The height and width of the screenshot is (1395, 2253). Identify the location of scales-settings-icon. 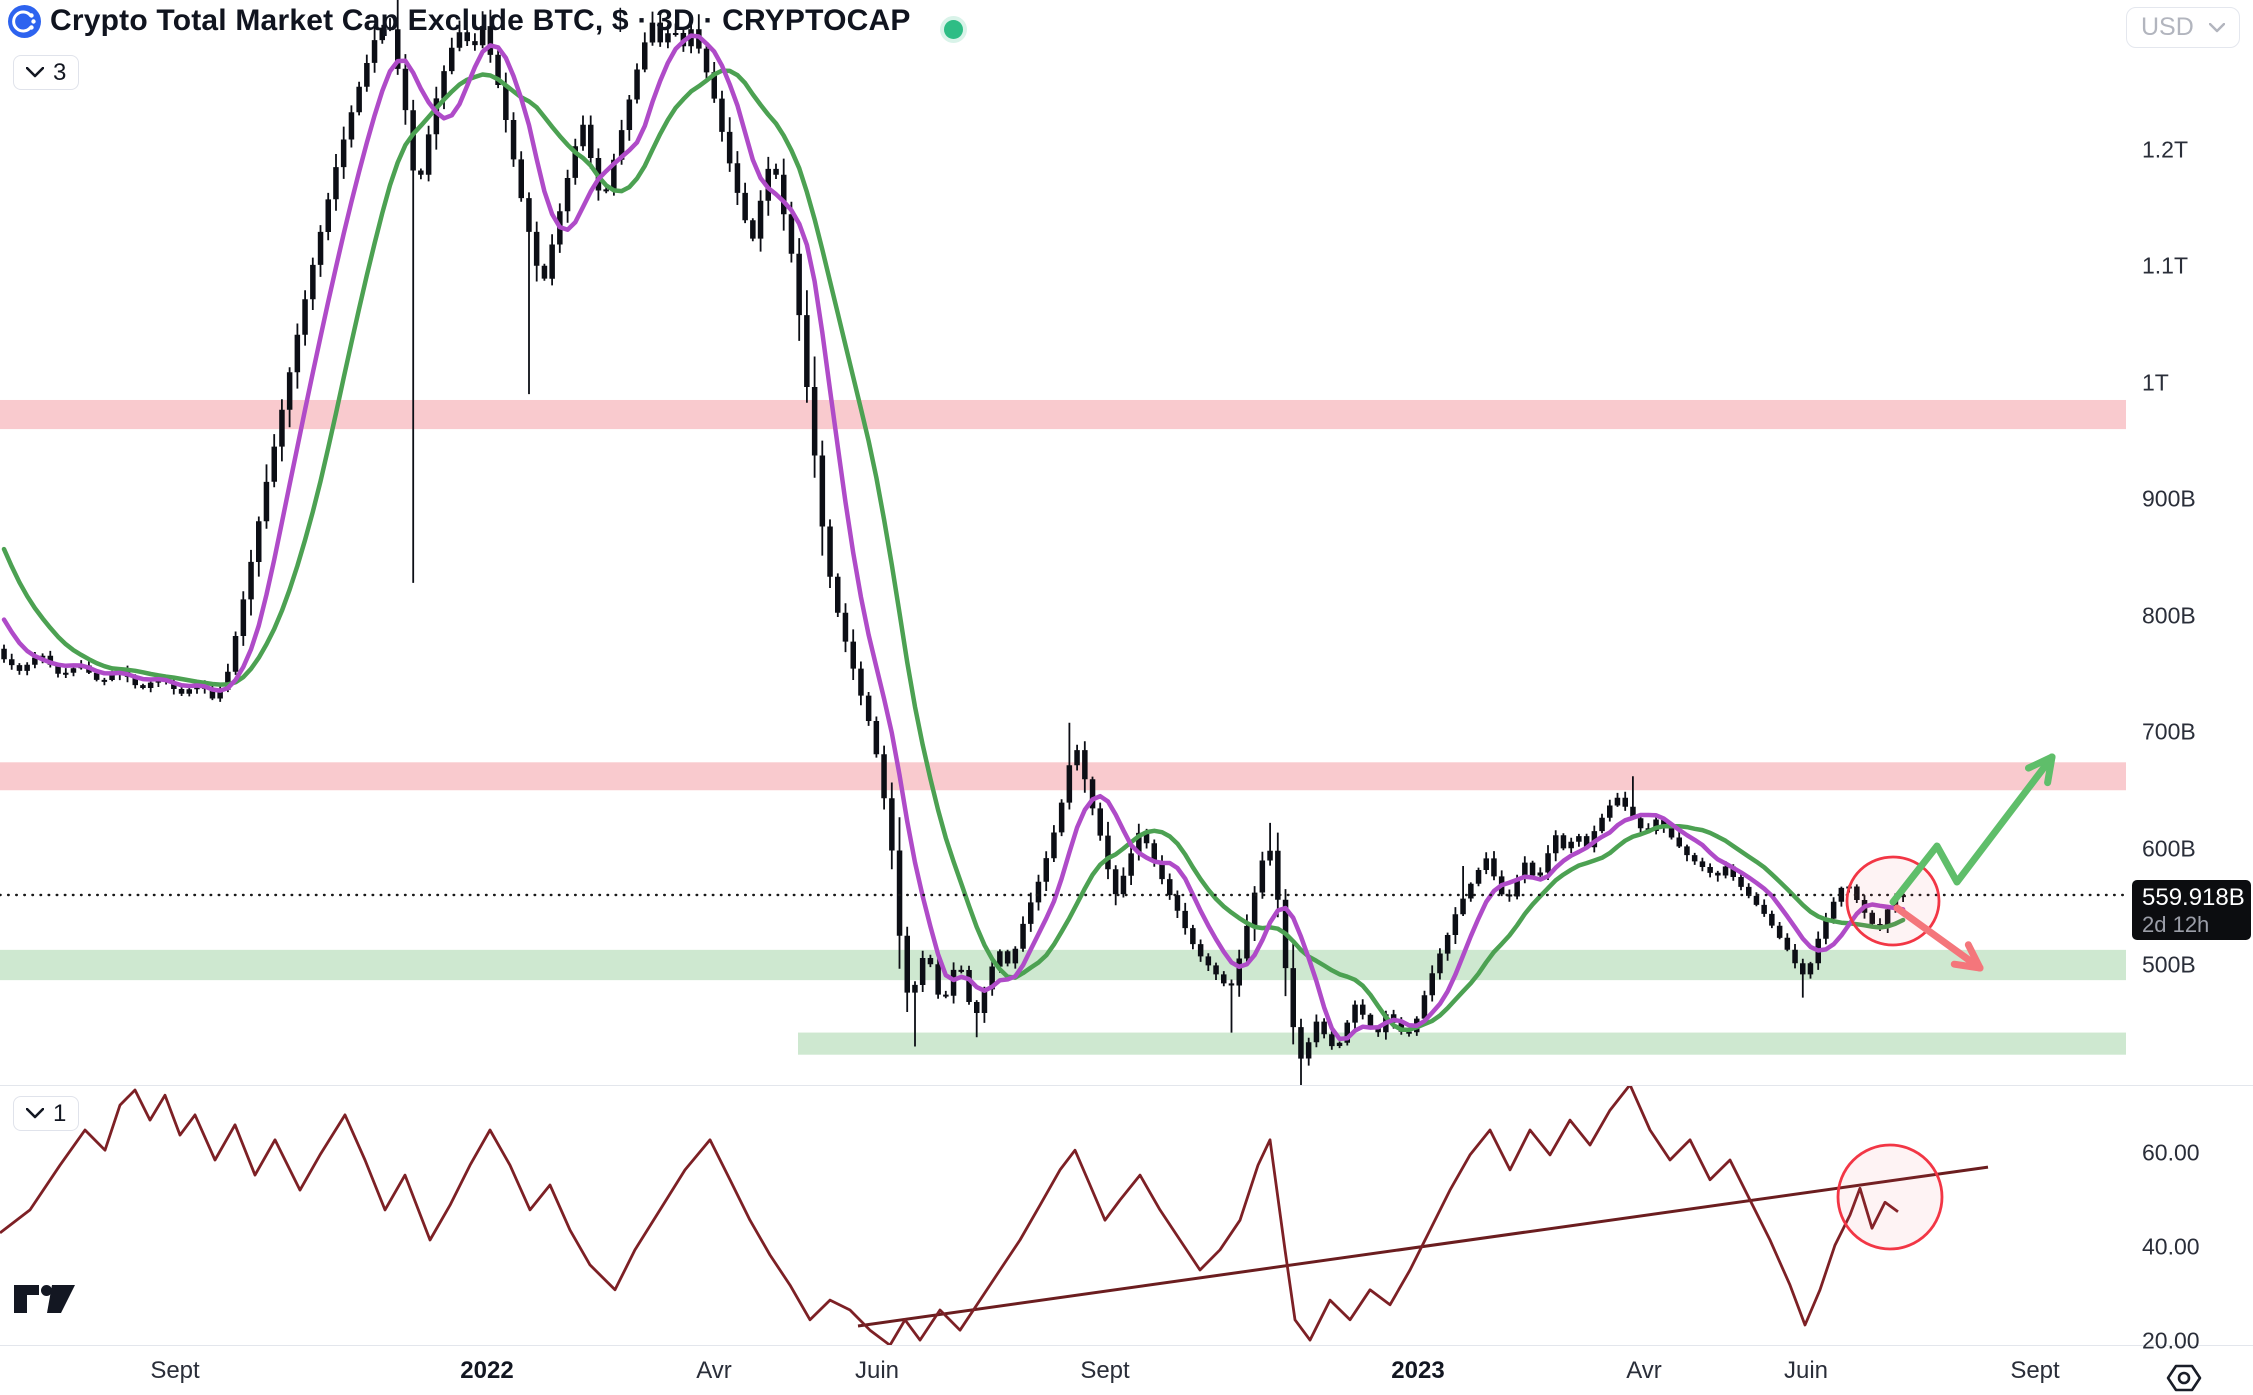
(2184, 1378).